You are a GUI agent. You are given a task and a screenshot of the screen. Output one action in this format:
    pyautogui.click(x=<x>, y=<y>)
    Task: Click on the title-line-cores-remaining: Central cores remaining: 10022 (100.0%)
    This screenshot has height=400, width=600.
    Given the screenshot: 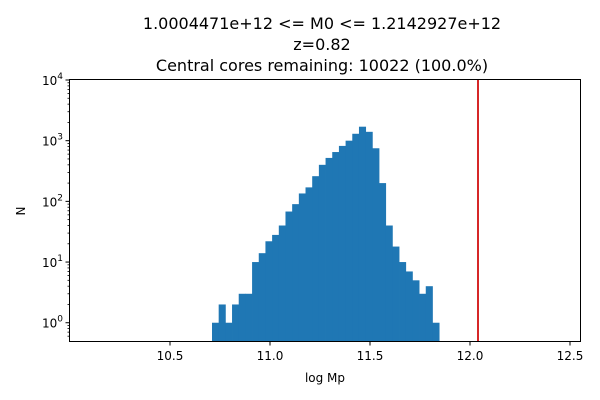 What is the action you would take?
    pyautogui.click(x=322, y=65)
    